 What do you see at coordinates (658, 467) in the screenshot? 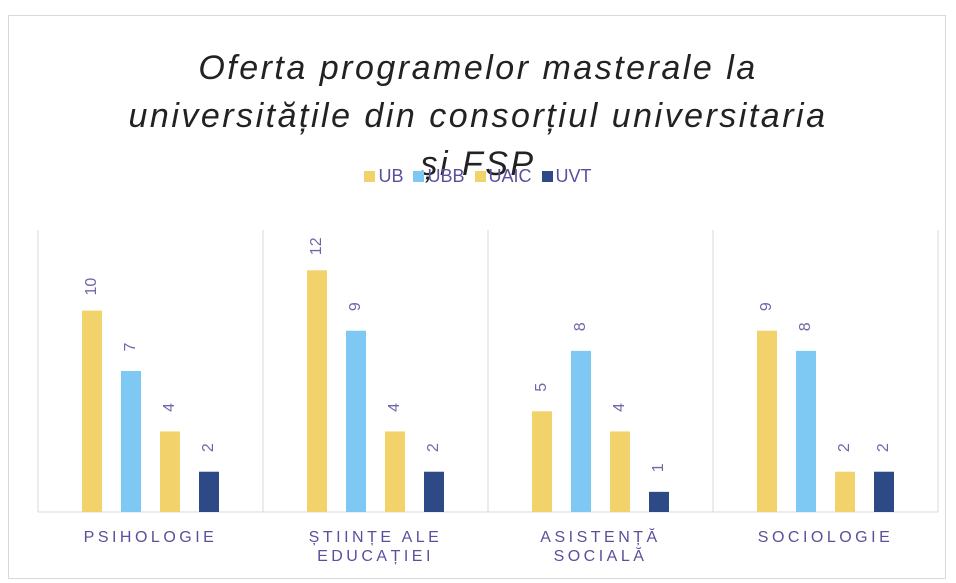
I see `value-label: 1` at bounding box center [658, 467].